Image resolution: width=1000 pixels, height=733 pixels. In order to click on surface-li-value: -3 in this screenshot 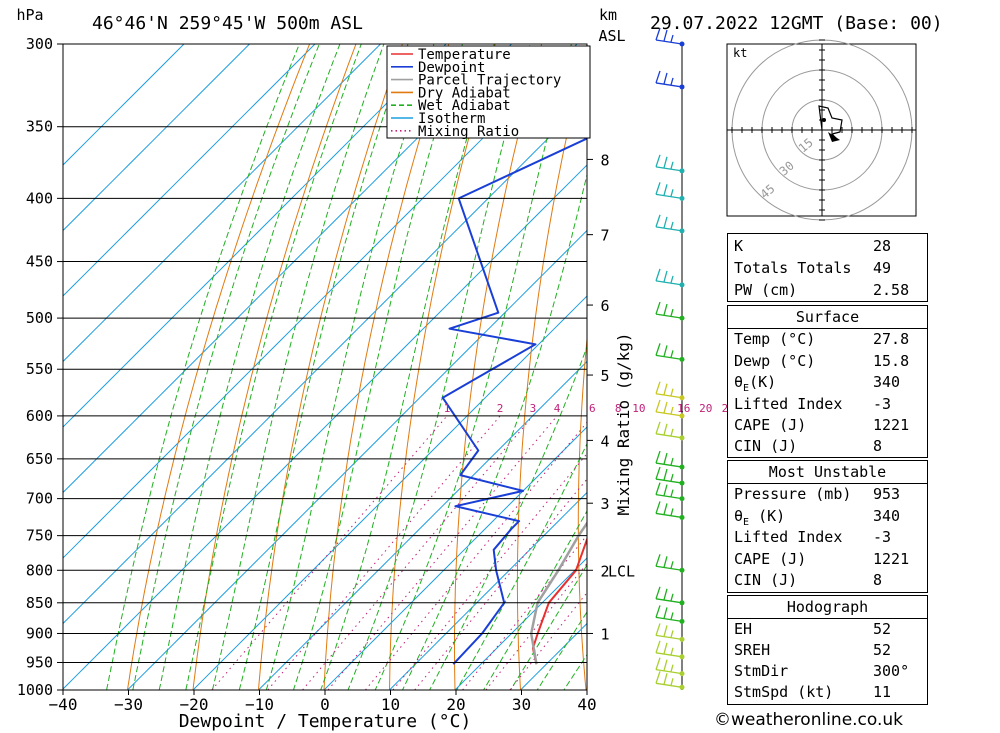, I will do `click(882, 404)`.